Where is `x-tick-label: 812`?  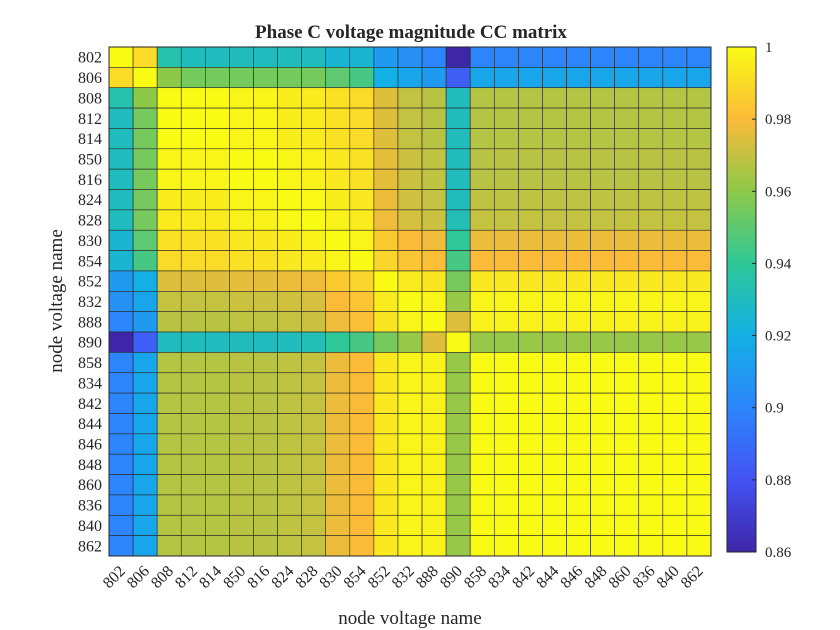
x-tick-label: 812 is located at coordinates (186, 577).